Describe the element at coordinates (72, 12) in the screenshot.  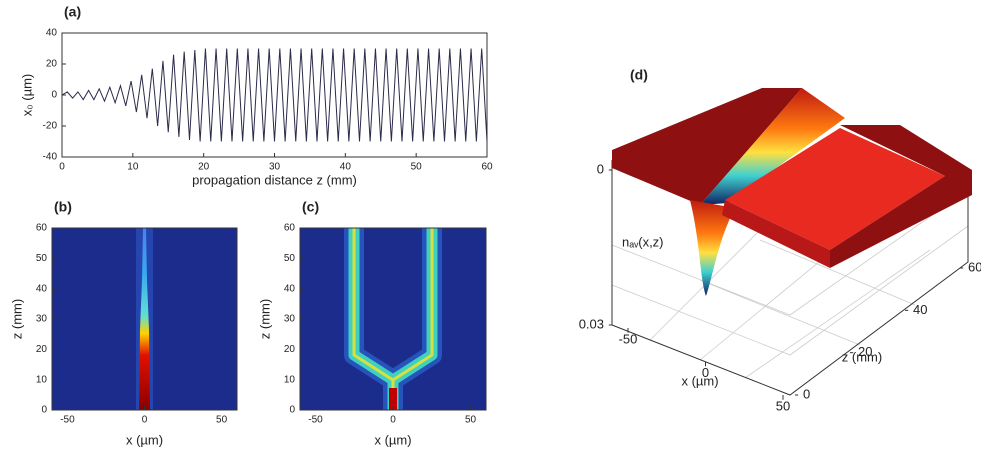
I see `panel-label: (a)` at that location.